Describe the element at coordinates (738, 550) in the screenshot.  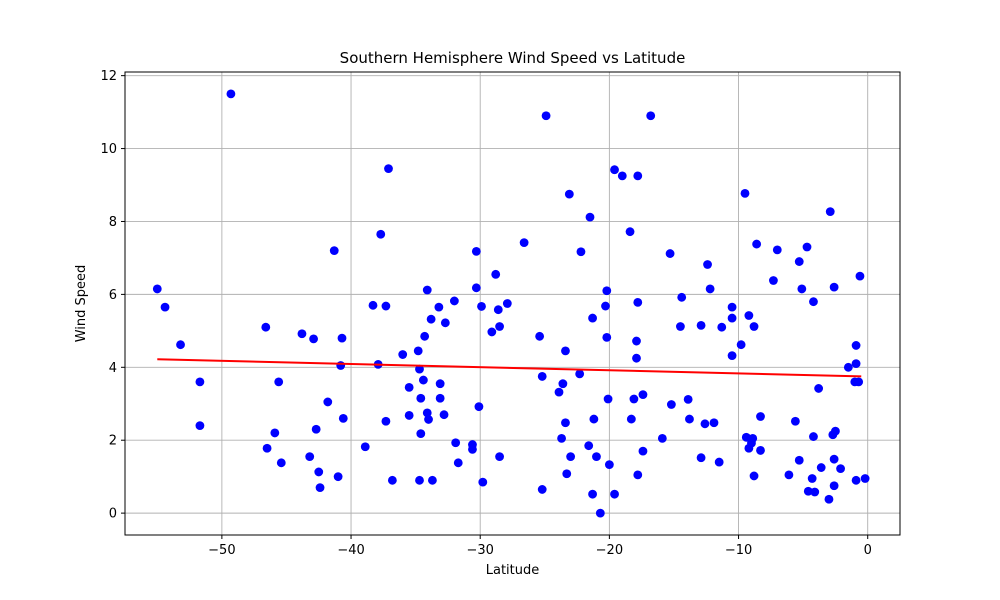
I see `x-tick-label: −10` at that location.